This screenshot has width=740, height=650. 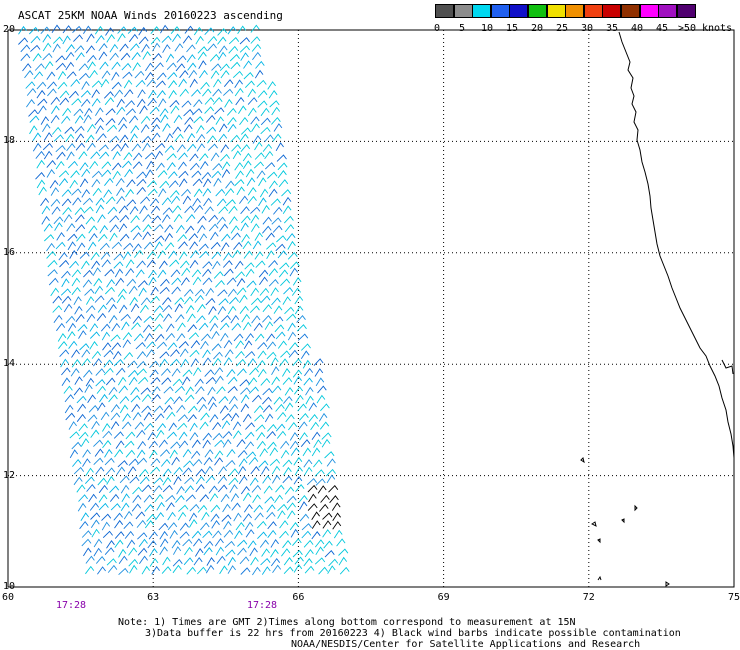 What do you see at coordinates (537, 11) in the screenshot?
I see `legend-swatch` at bounding box center [537, 11].